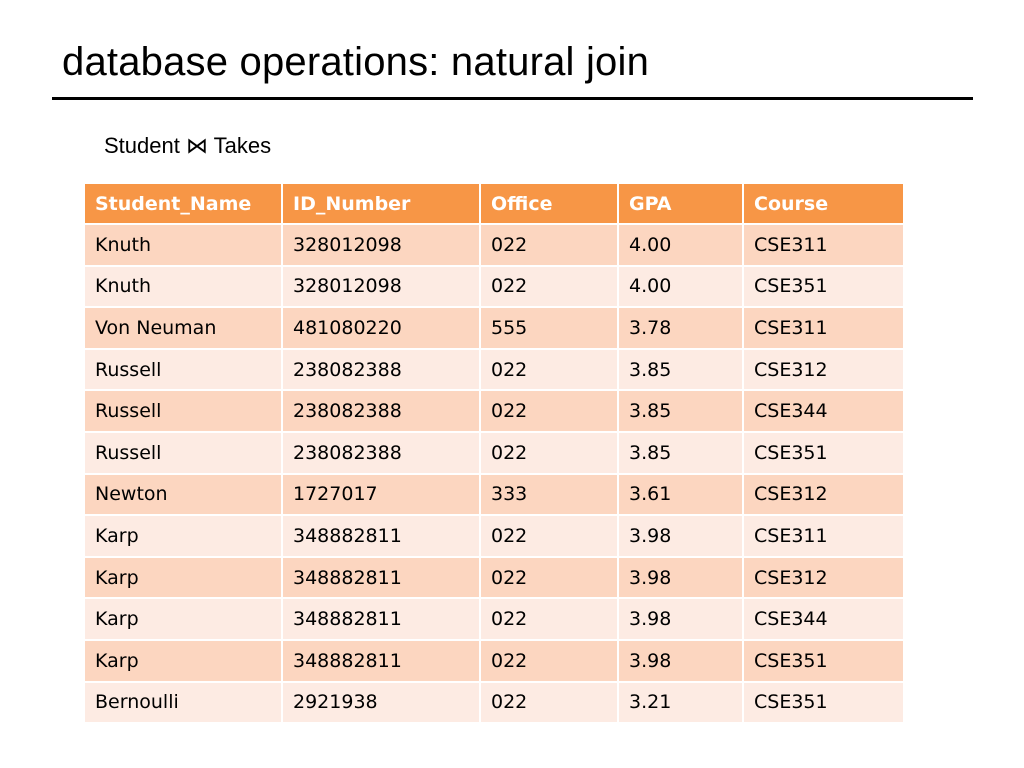 Image resolution: width=1024 pixels, height=768 pixels. I want to click on header-id-number: ID_Number, so click(382, 204).